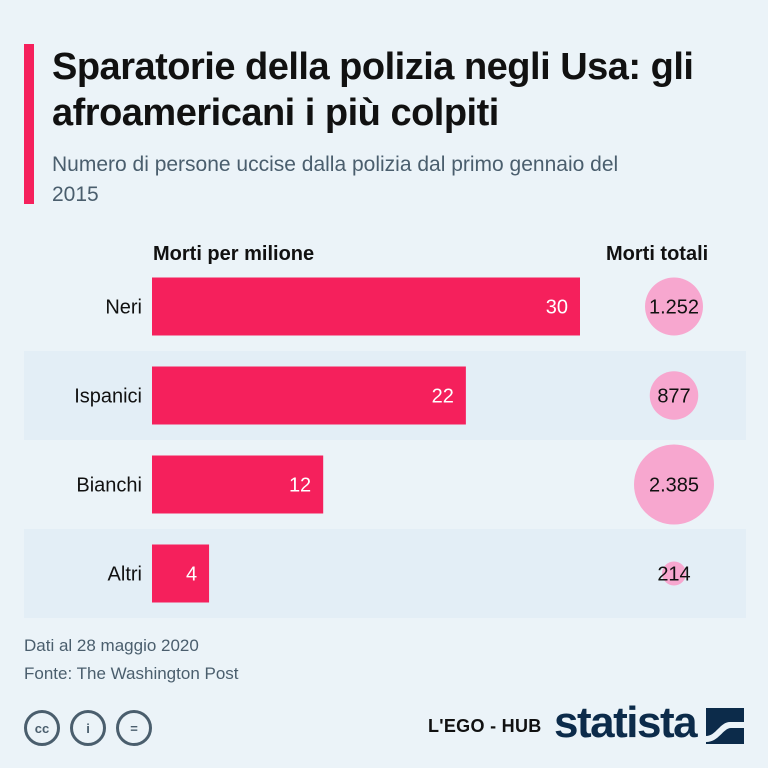 This screenshot has height=768, width=768. I want to click on bar-value-label: 4, so click(191, 575).